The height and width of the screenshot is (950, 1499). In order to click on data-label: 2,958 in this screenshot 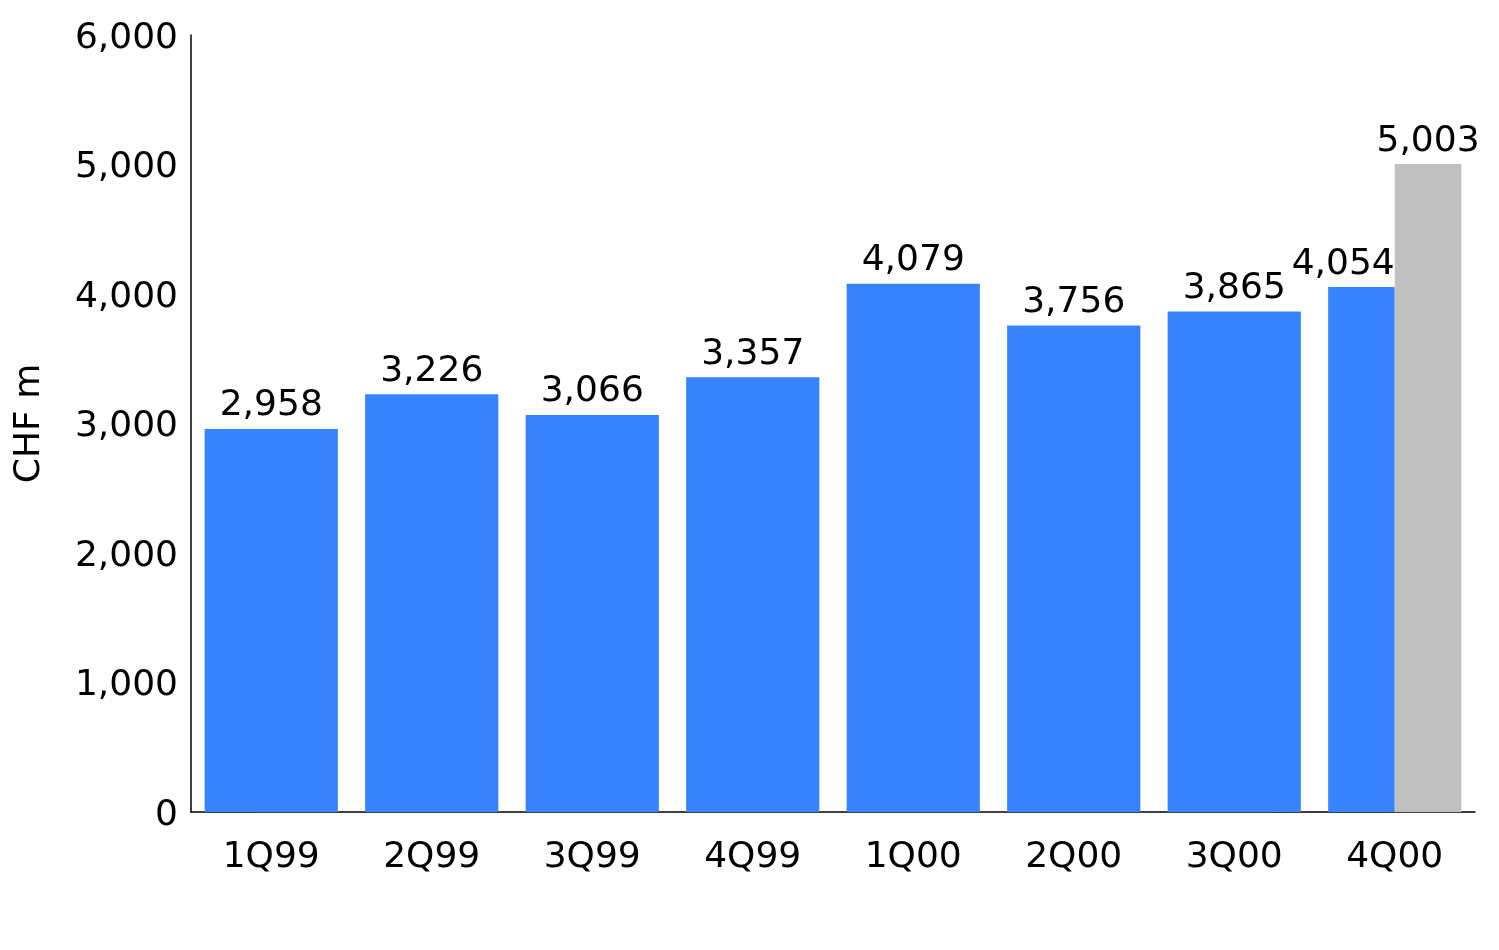, I will do `click(271, 403)`.